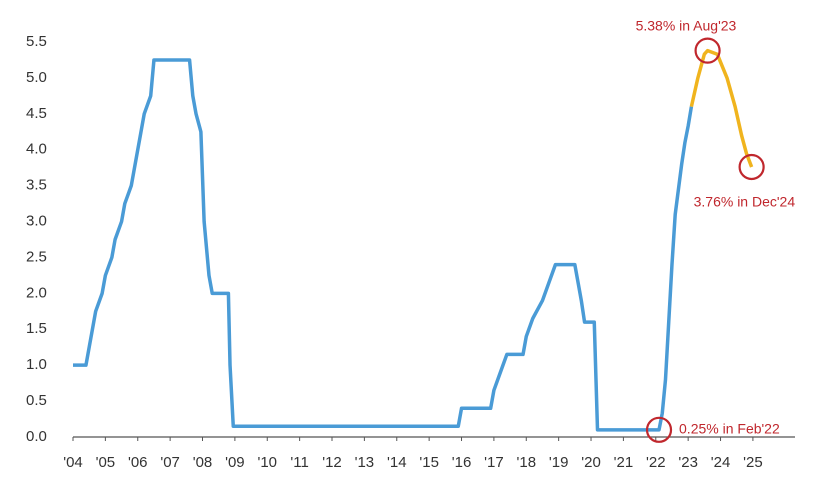 The width and height of the screenshot is (827, 480). Describe the element at coordinates (170, 462) in the screenshot. I see `x-tick-label: '07` at that location.